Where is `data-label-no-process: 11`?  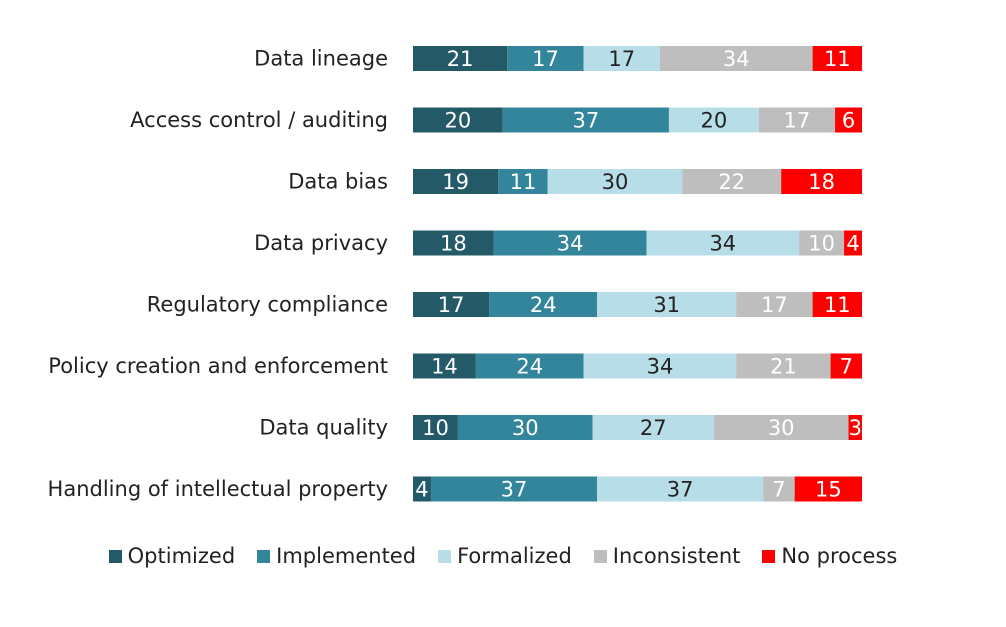 data-label-no-process: 11 is located at coordinates (837, 59).